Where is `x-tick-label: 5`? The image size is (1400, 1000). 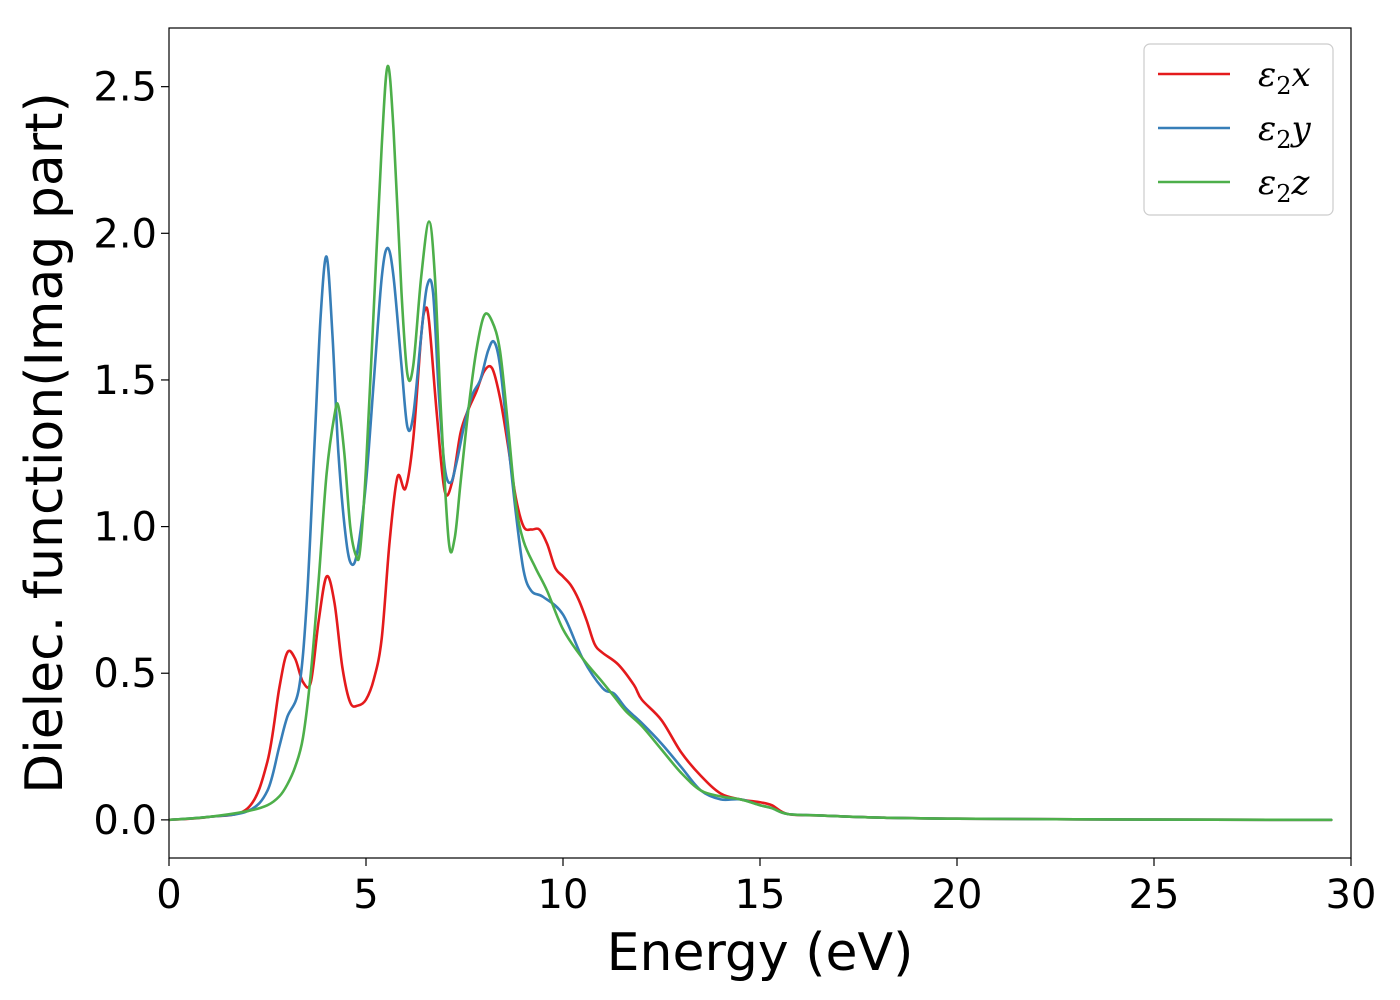 x-tick-label: 5 is located at coordinates (365, 895).